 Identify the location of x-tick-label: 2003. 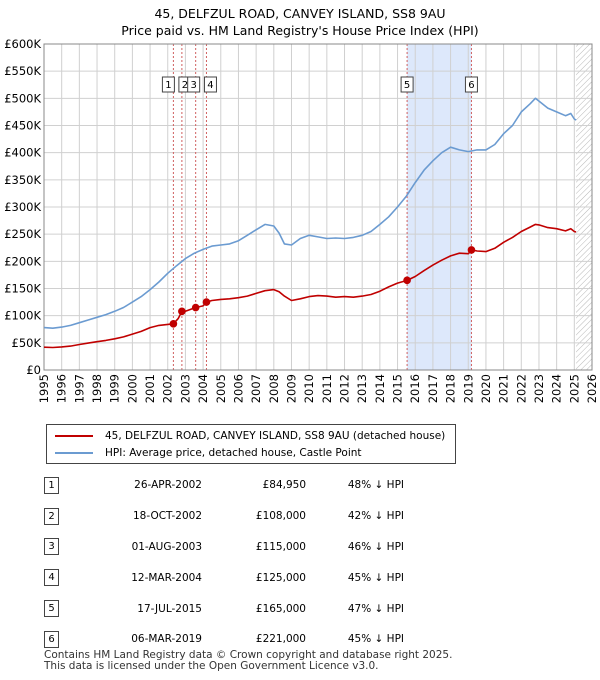
(185, 388).